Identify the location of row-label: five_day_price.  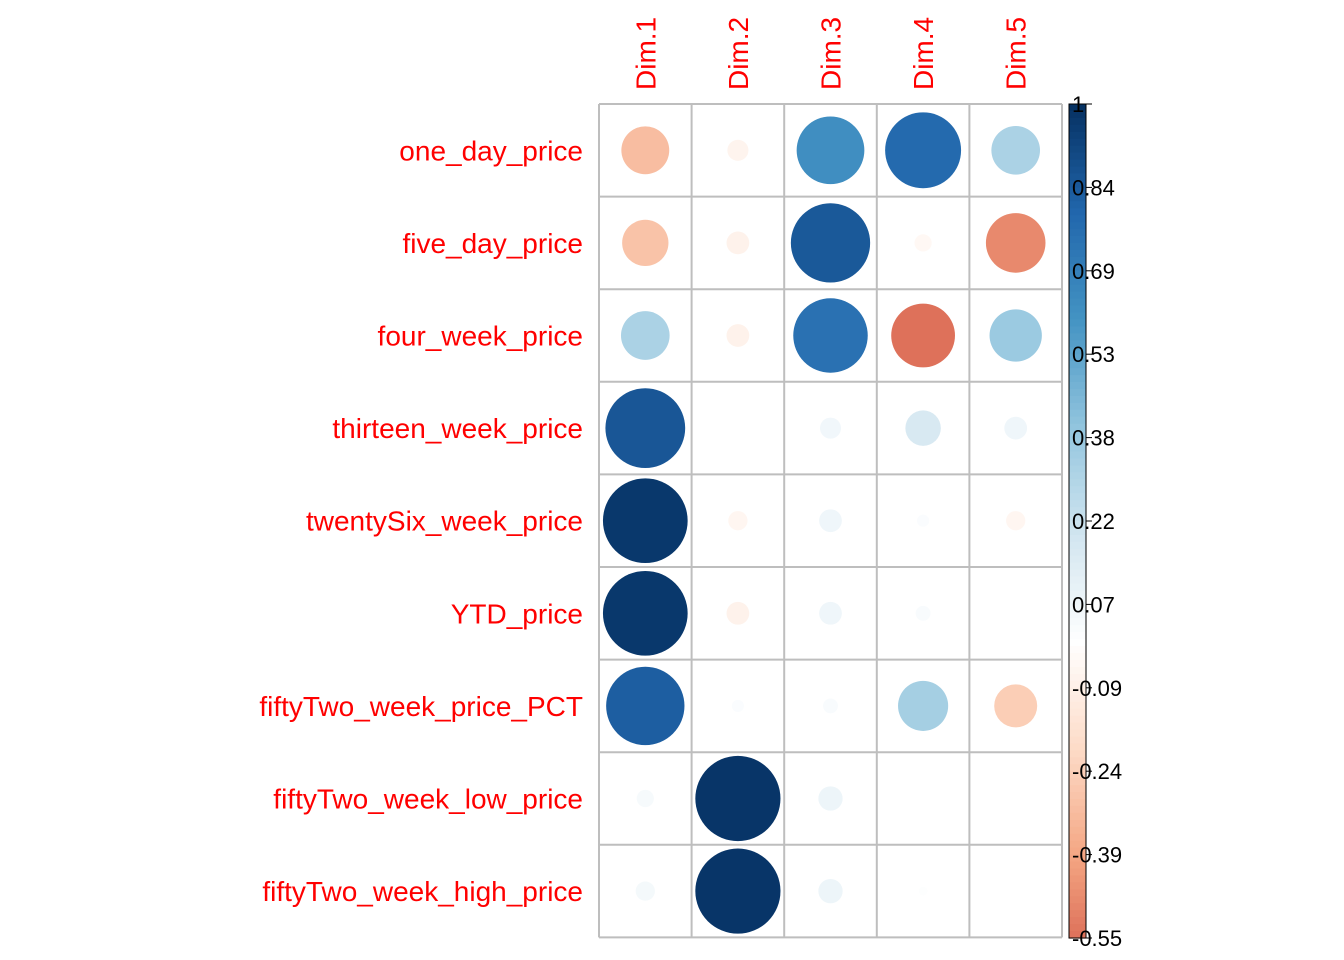
(492, 243).